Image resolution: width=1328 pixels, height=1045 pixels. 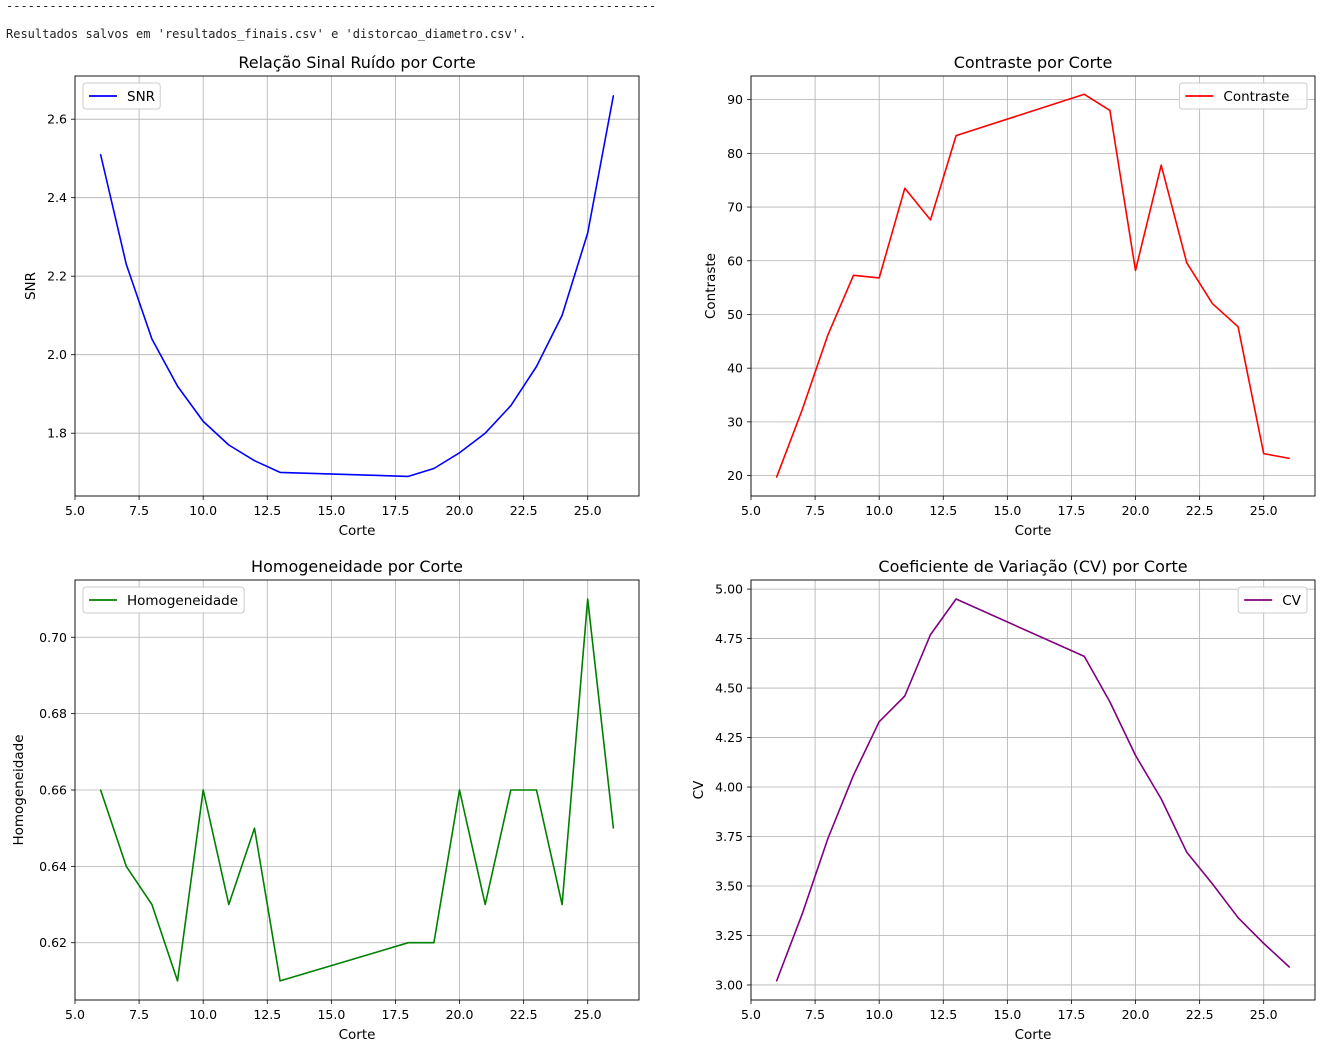 I want to click on chart-2-y-tick-label: 60, so click(x=735, y=260).